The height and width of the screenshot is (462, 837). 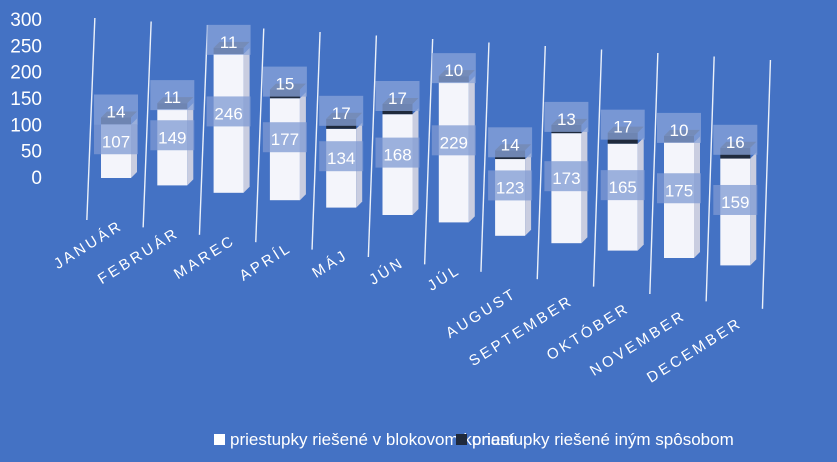 I want to click on data-label-blokove-konanie: 159, so click(x=735, y=202).